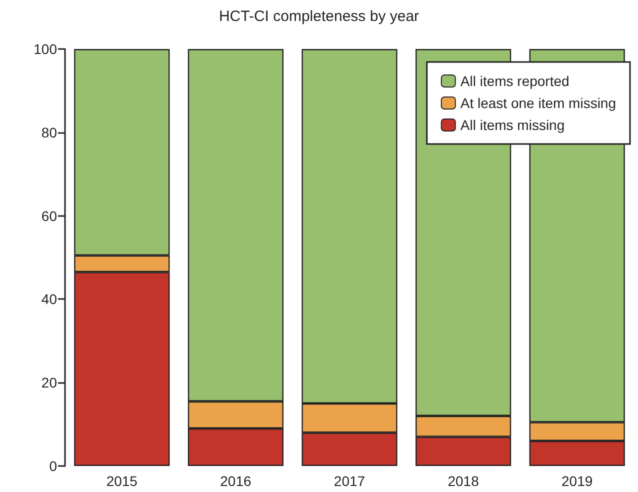 This screenshot has width=638, height=492. What do you see at coordinates (515, 81) in the screenshot?
I see `legend-label: All items reported` at bounding box center [515, 81].